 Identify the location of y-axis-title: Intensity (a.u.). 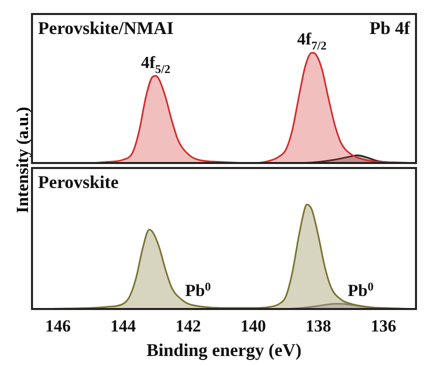
(23, 161).